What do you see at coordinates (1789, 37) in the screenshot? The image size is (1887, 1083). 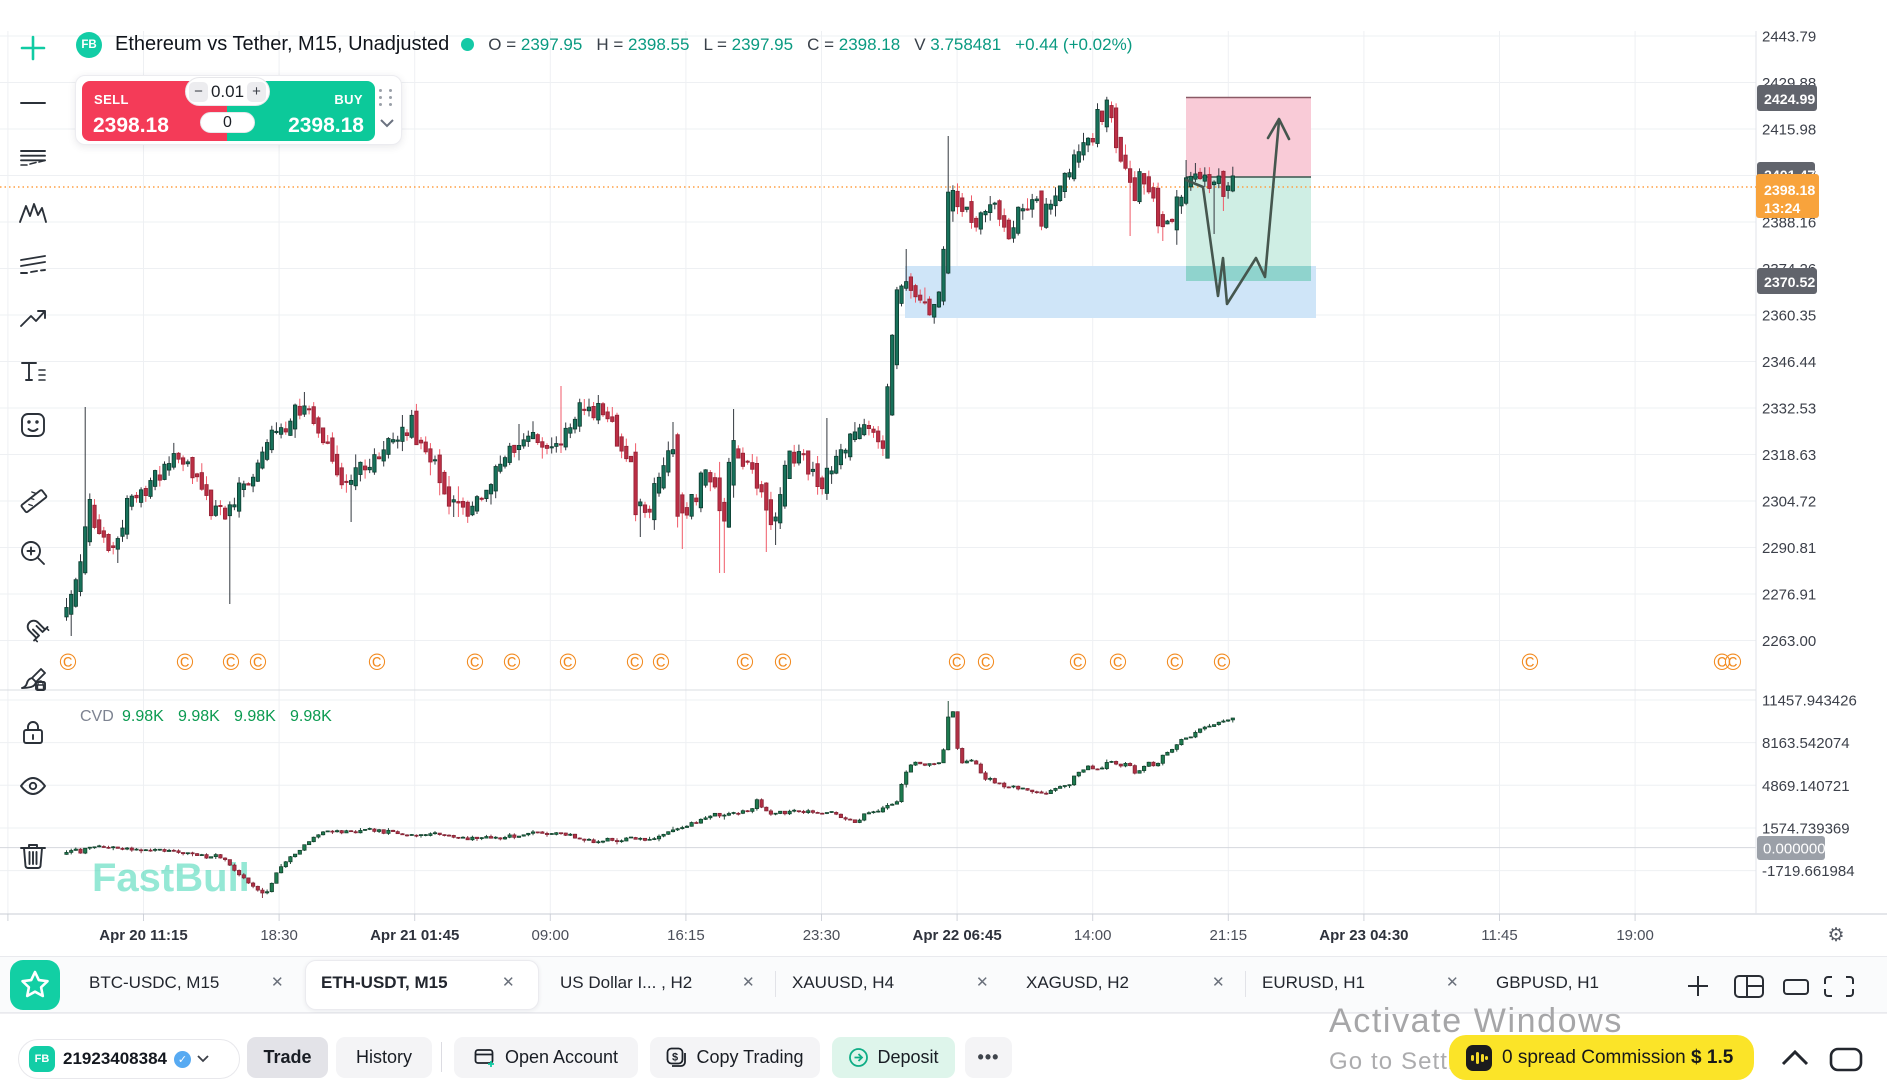 I see `svg-text: 2443.79` at bounding box center [1789, 37].